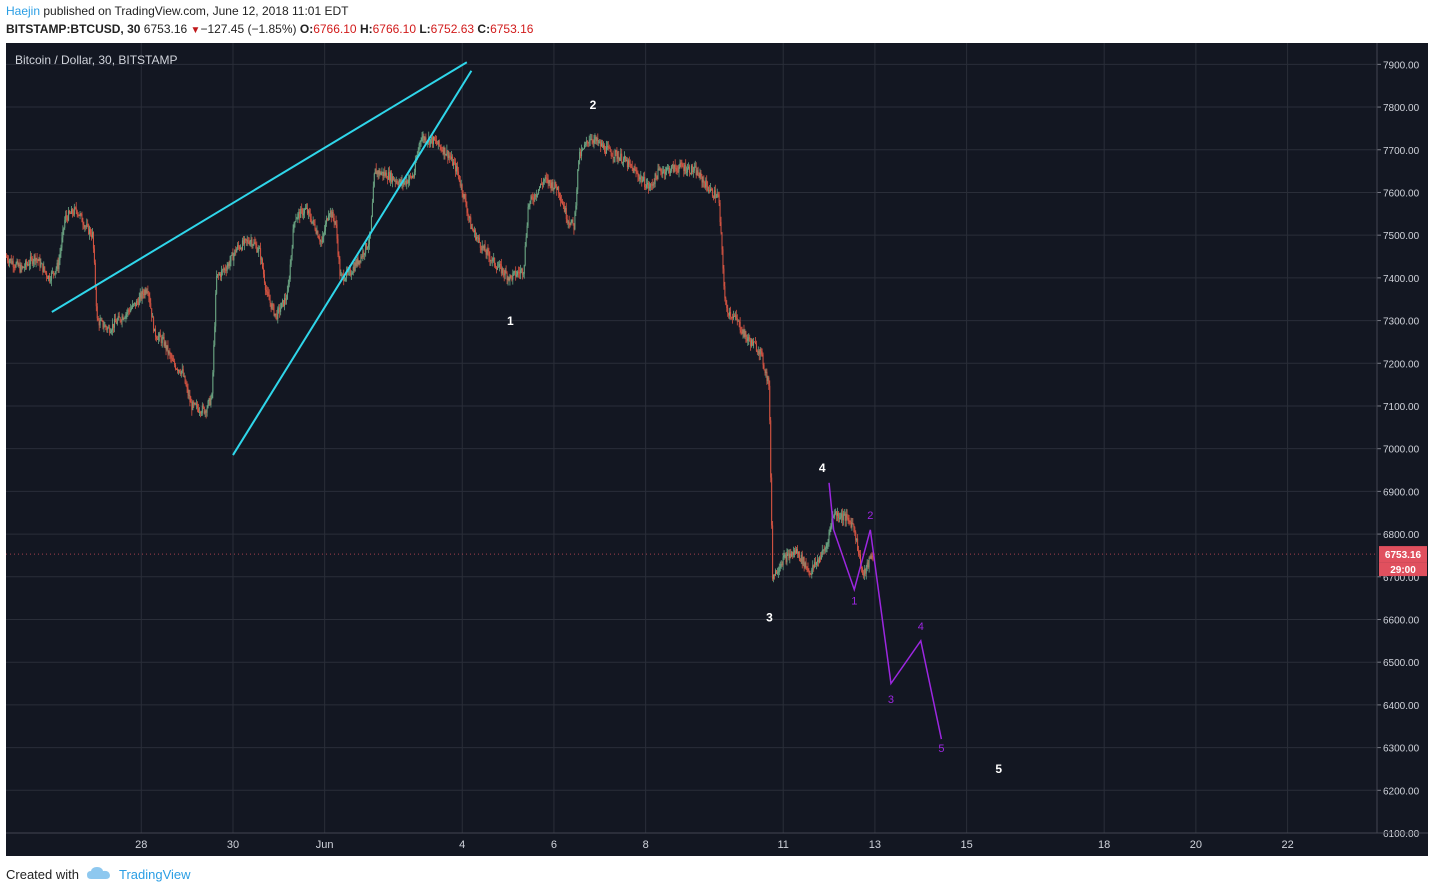  What do you see at coordinates (854, 602) in the screenshot?
I see `projection-label: 1` at bounding box center [854, 602].